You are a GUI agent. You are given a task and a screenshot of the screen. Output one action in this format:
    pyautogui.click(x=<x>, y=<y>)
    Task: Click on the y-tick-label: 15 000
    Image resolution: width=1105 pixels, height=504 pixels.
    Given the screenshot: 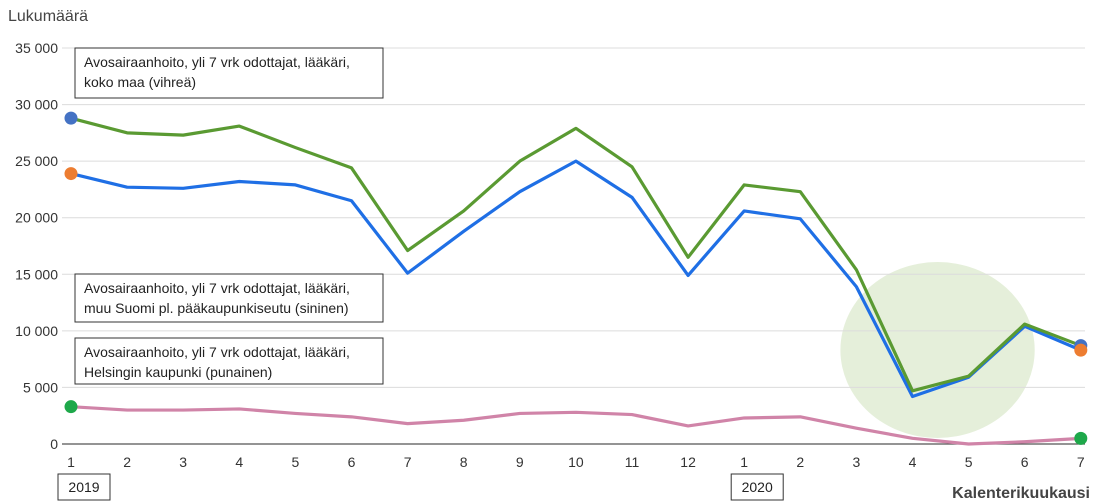 What is the action you would take?
    pyautogui.click(x=36, y=274)
    